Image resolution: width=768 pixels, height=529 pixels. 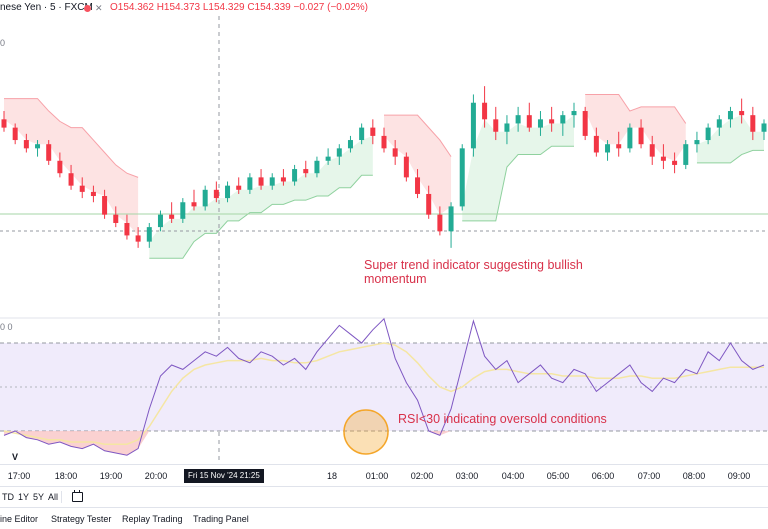 What do you see at coordinates (152, 519) in the screenshot?
I see `tab-replay-trading: Replay Trading` at bounding box center [152, 519].